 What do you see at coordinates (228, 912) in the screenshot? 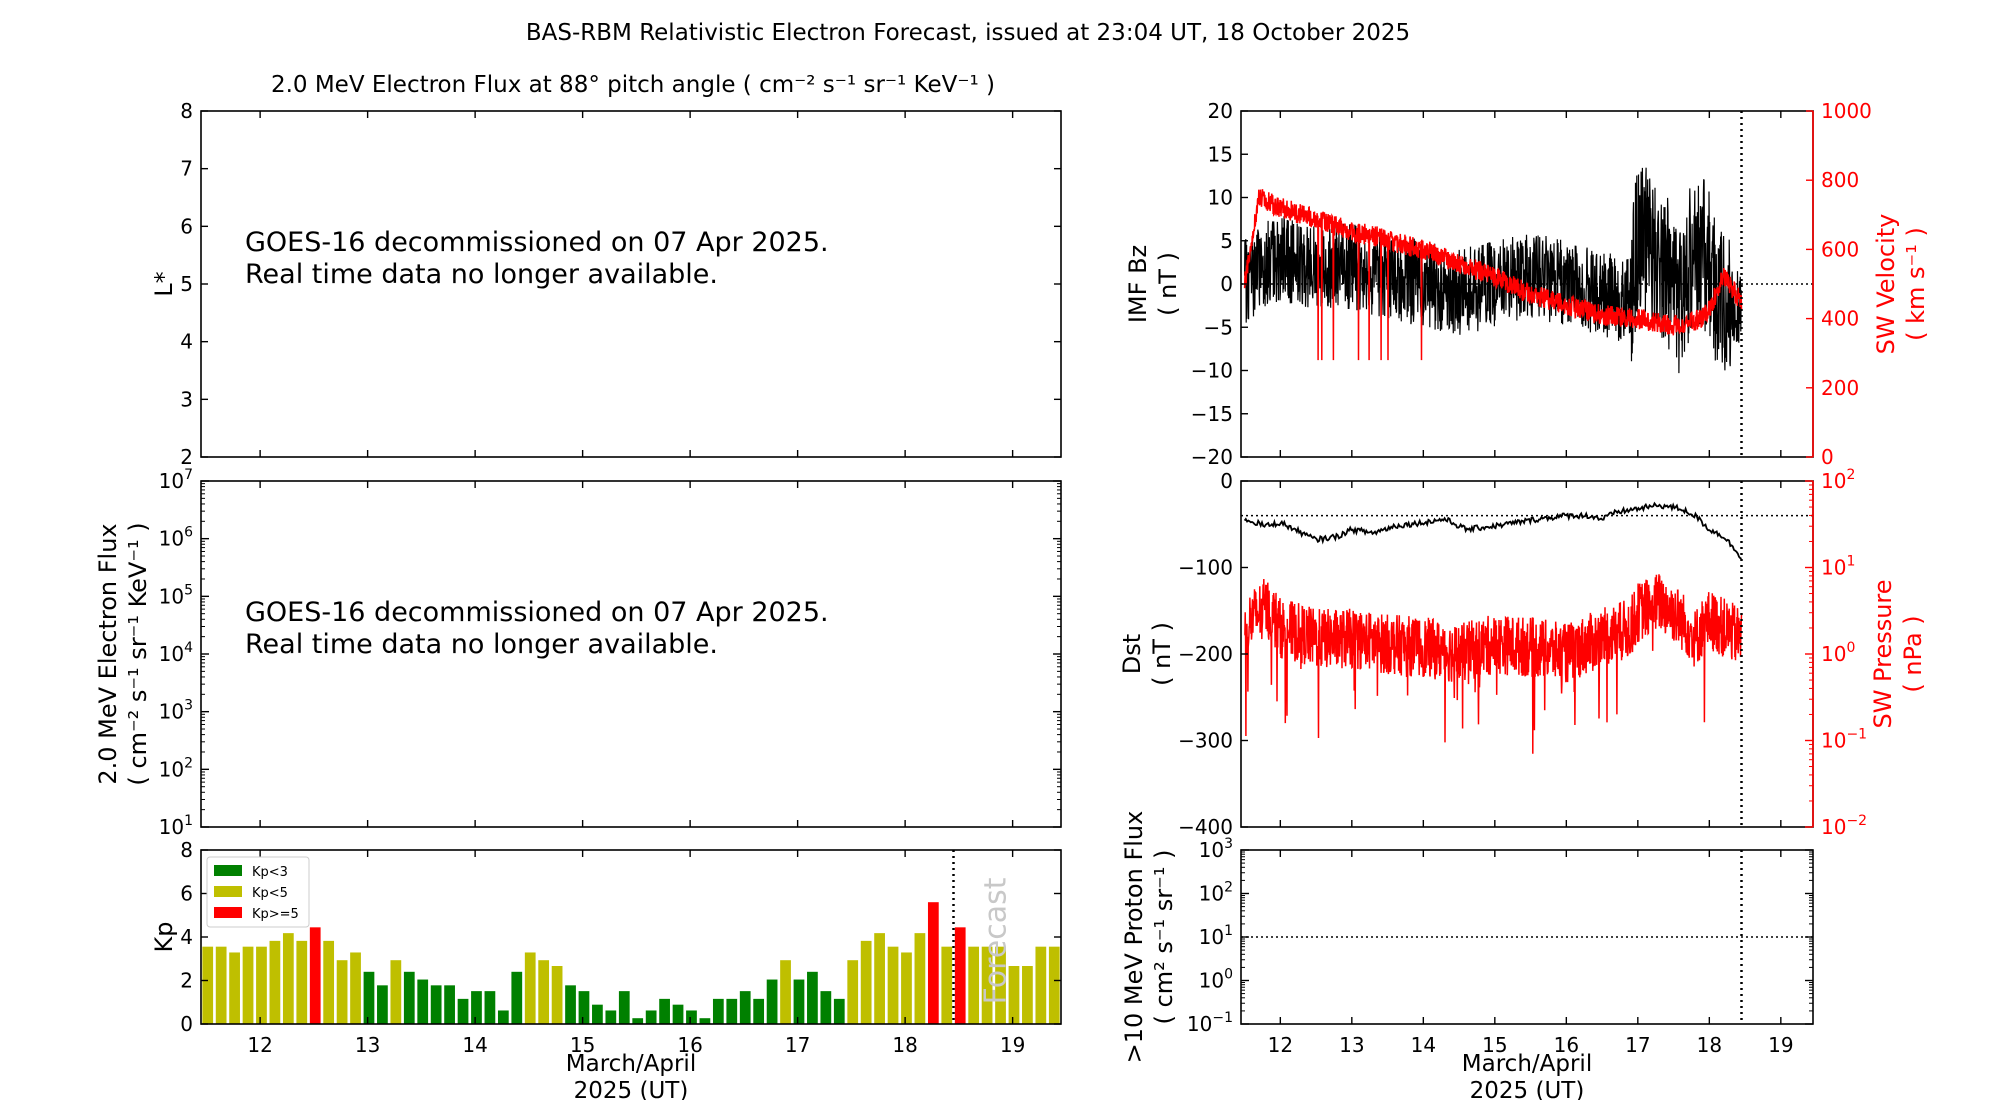
I see `kp-legend-swatch-high` at bounding box center [228, 912].